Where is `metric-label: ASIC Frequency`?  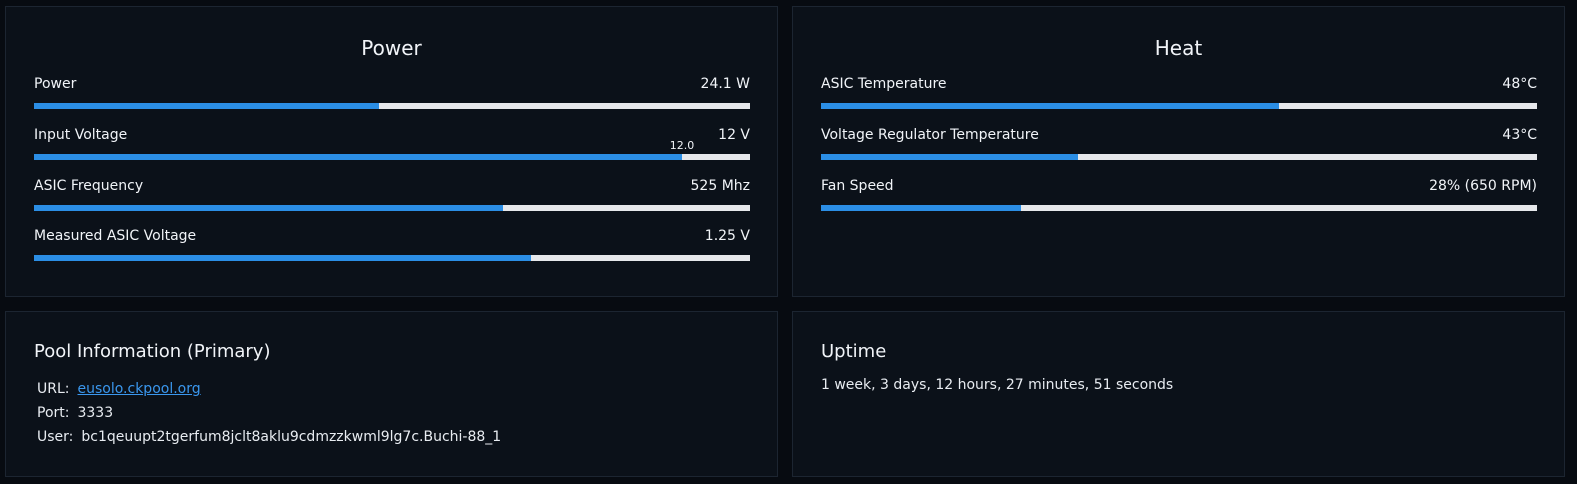 metric-label: ASIC Frequency is located at coordinates (89, 186).